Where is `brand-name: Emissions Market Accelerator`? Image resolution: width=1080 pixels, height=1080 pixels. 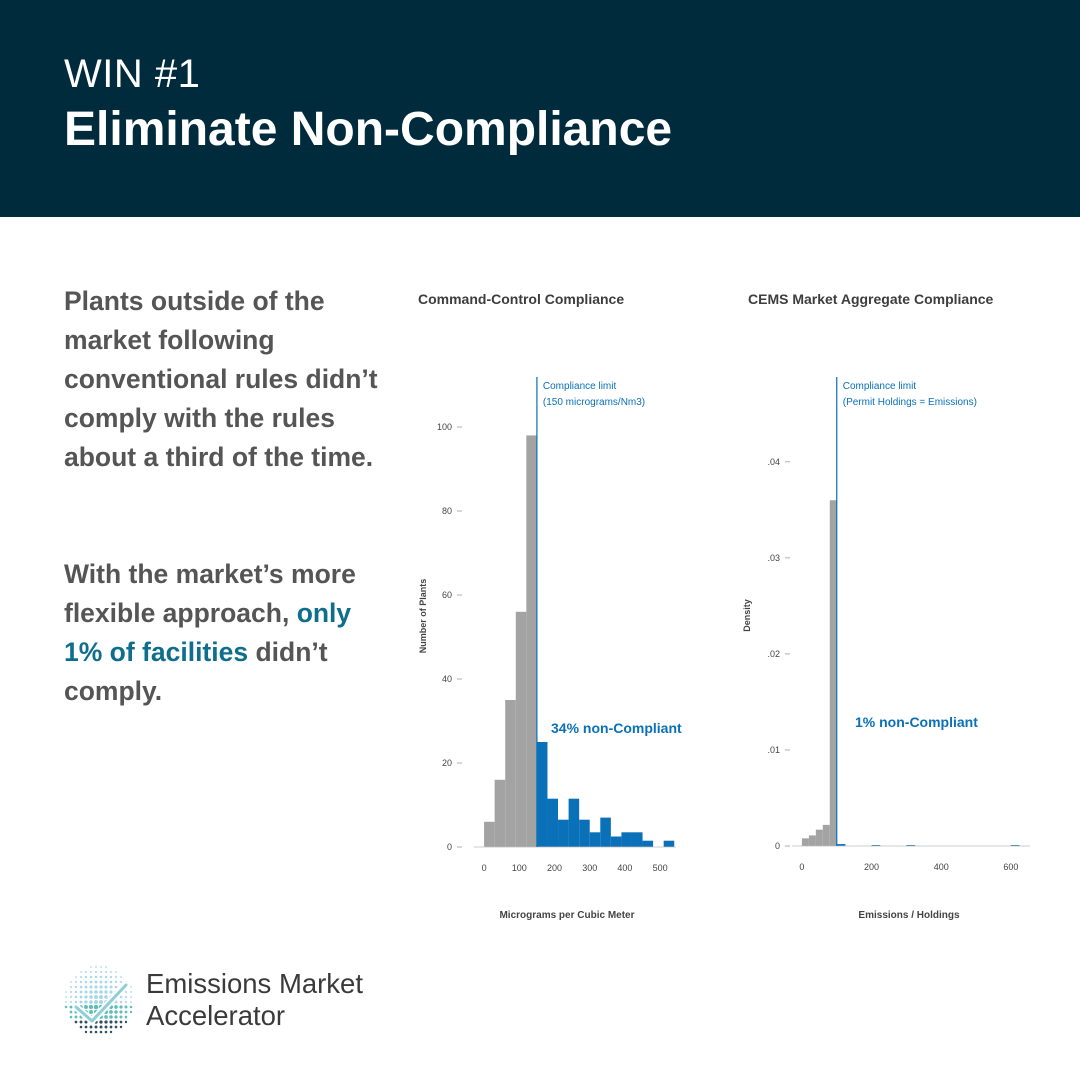 brand-name: Emissions Market Accelerator is located at coordinates (254, 1000).